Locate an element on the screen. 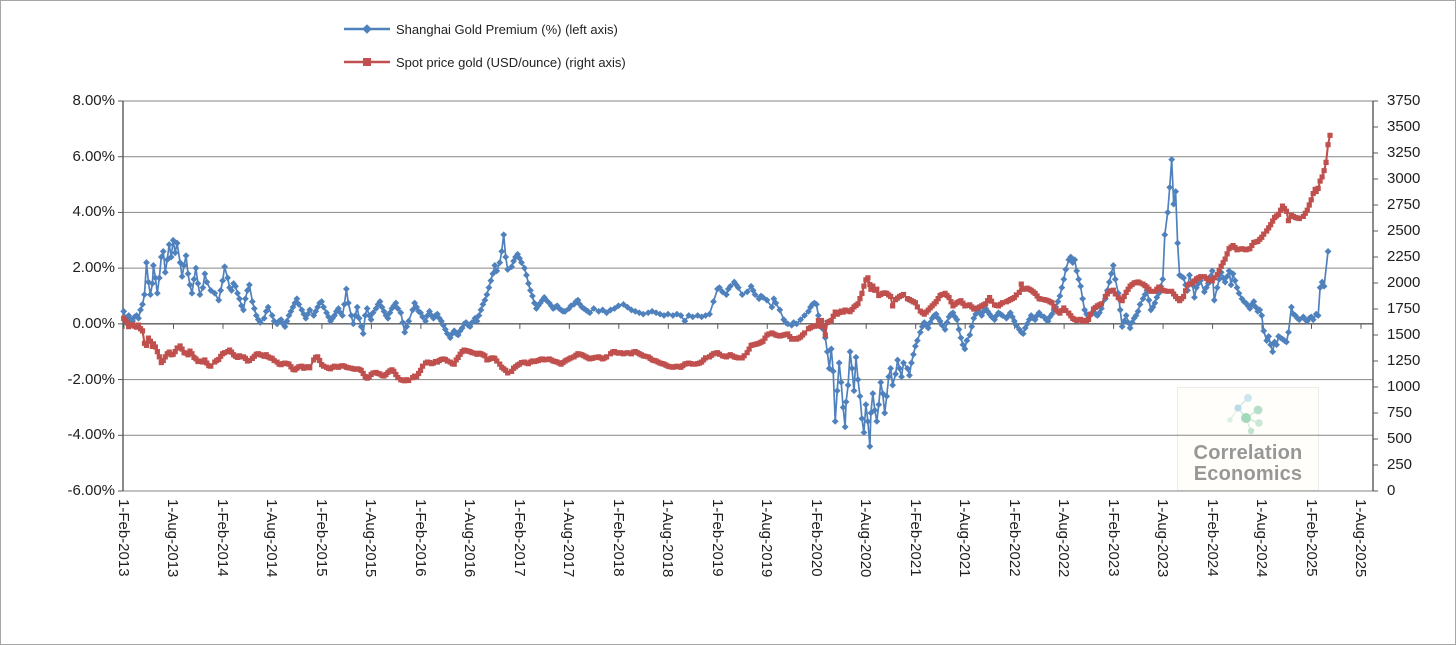  y-axis-label-left: -4.00% is located at coordinates (91, 435).